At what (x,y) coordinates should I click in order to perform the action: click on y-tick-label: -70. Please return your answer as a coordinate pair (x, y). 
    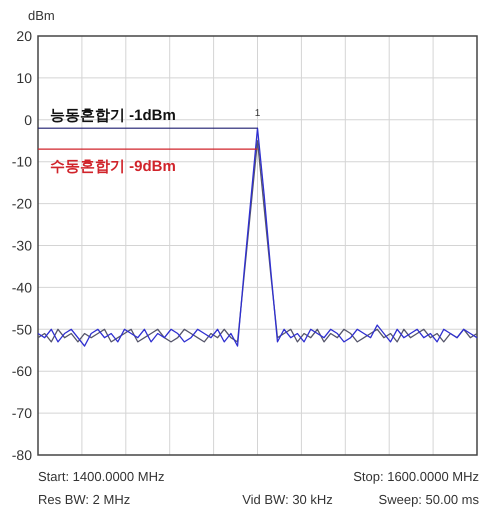
    Looking at the image, I should click on (22, 413).